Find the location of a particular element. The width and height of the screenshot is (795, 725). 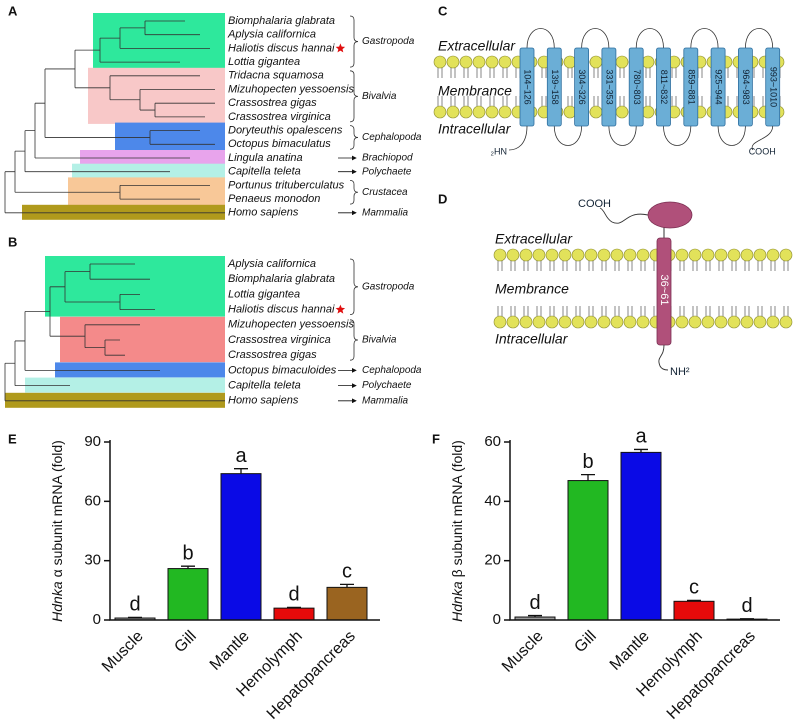

y-tick-label: 90 is located at coordinates (92, 441).